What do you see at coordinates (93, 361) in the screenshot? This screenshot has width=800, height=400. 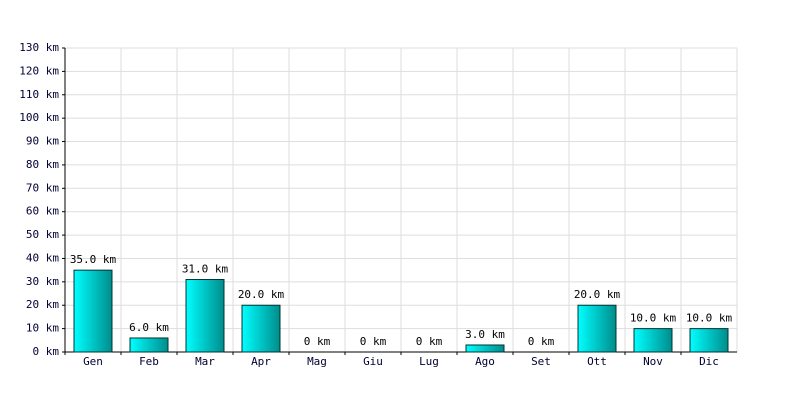 I see `x-tick-label: Gen` at bounding box center [93, 361].